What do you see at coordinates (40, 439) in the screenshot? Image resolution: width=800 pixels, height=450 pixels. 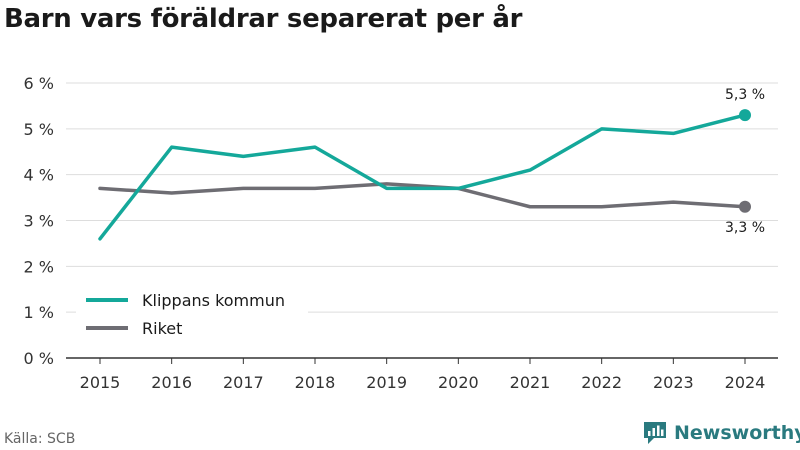 I see `source-note: Källa: SCB` at bounding box center [40, 439].